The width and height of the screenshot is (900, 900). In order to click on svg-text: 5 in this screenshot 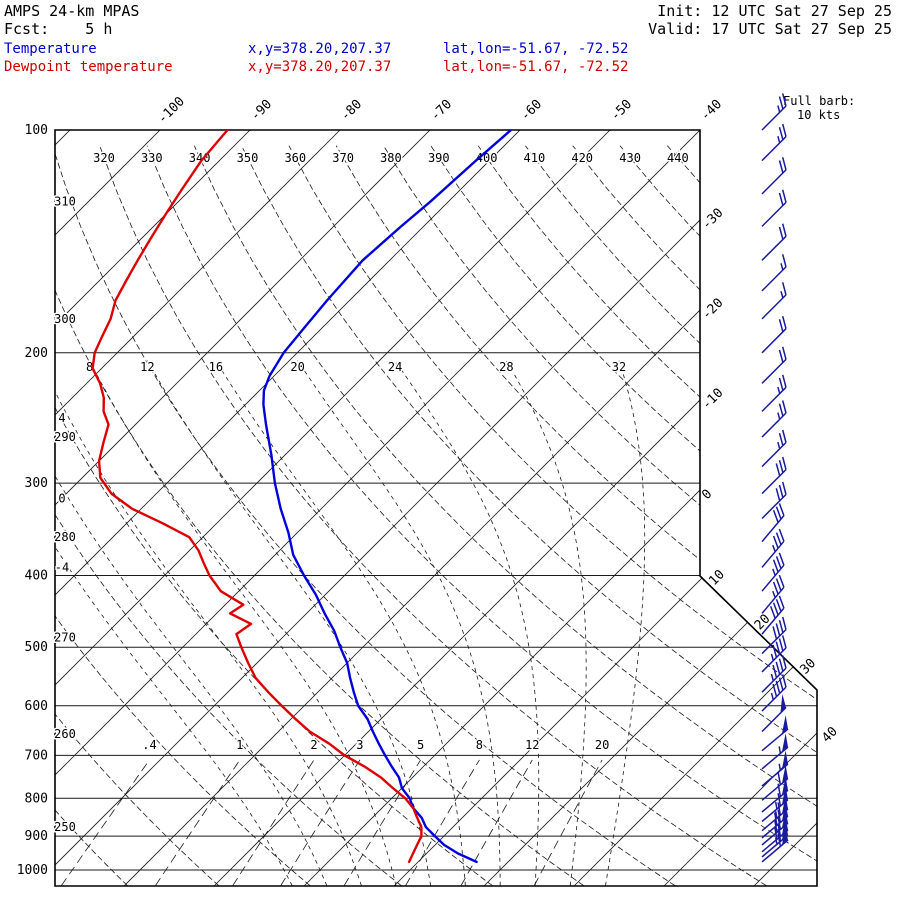, I will do `click(420, 745)`.